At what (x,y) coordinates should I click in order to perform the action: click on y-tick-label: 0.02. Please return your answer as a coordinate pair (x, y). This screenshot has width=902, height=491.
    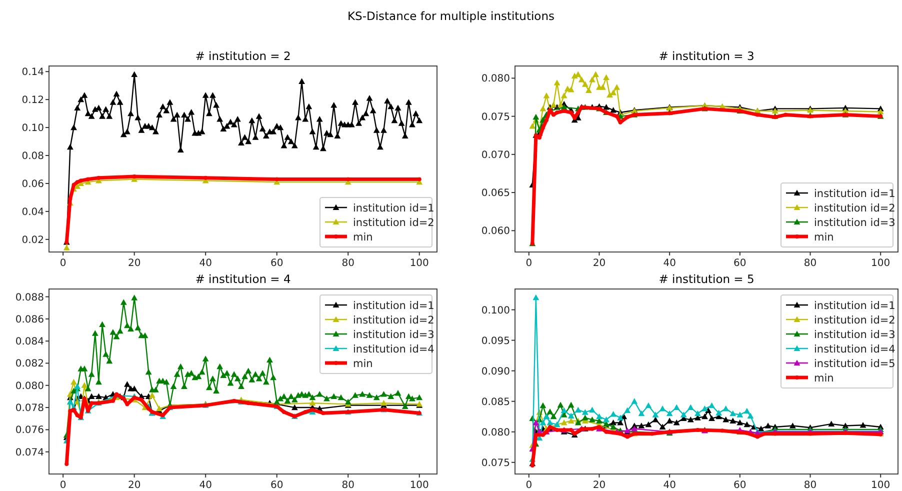
    Looking at the image, I should click on (33, 240).